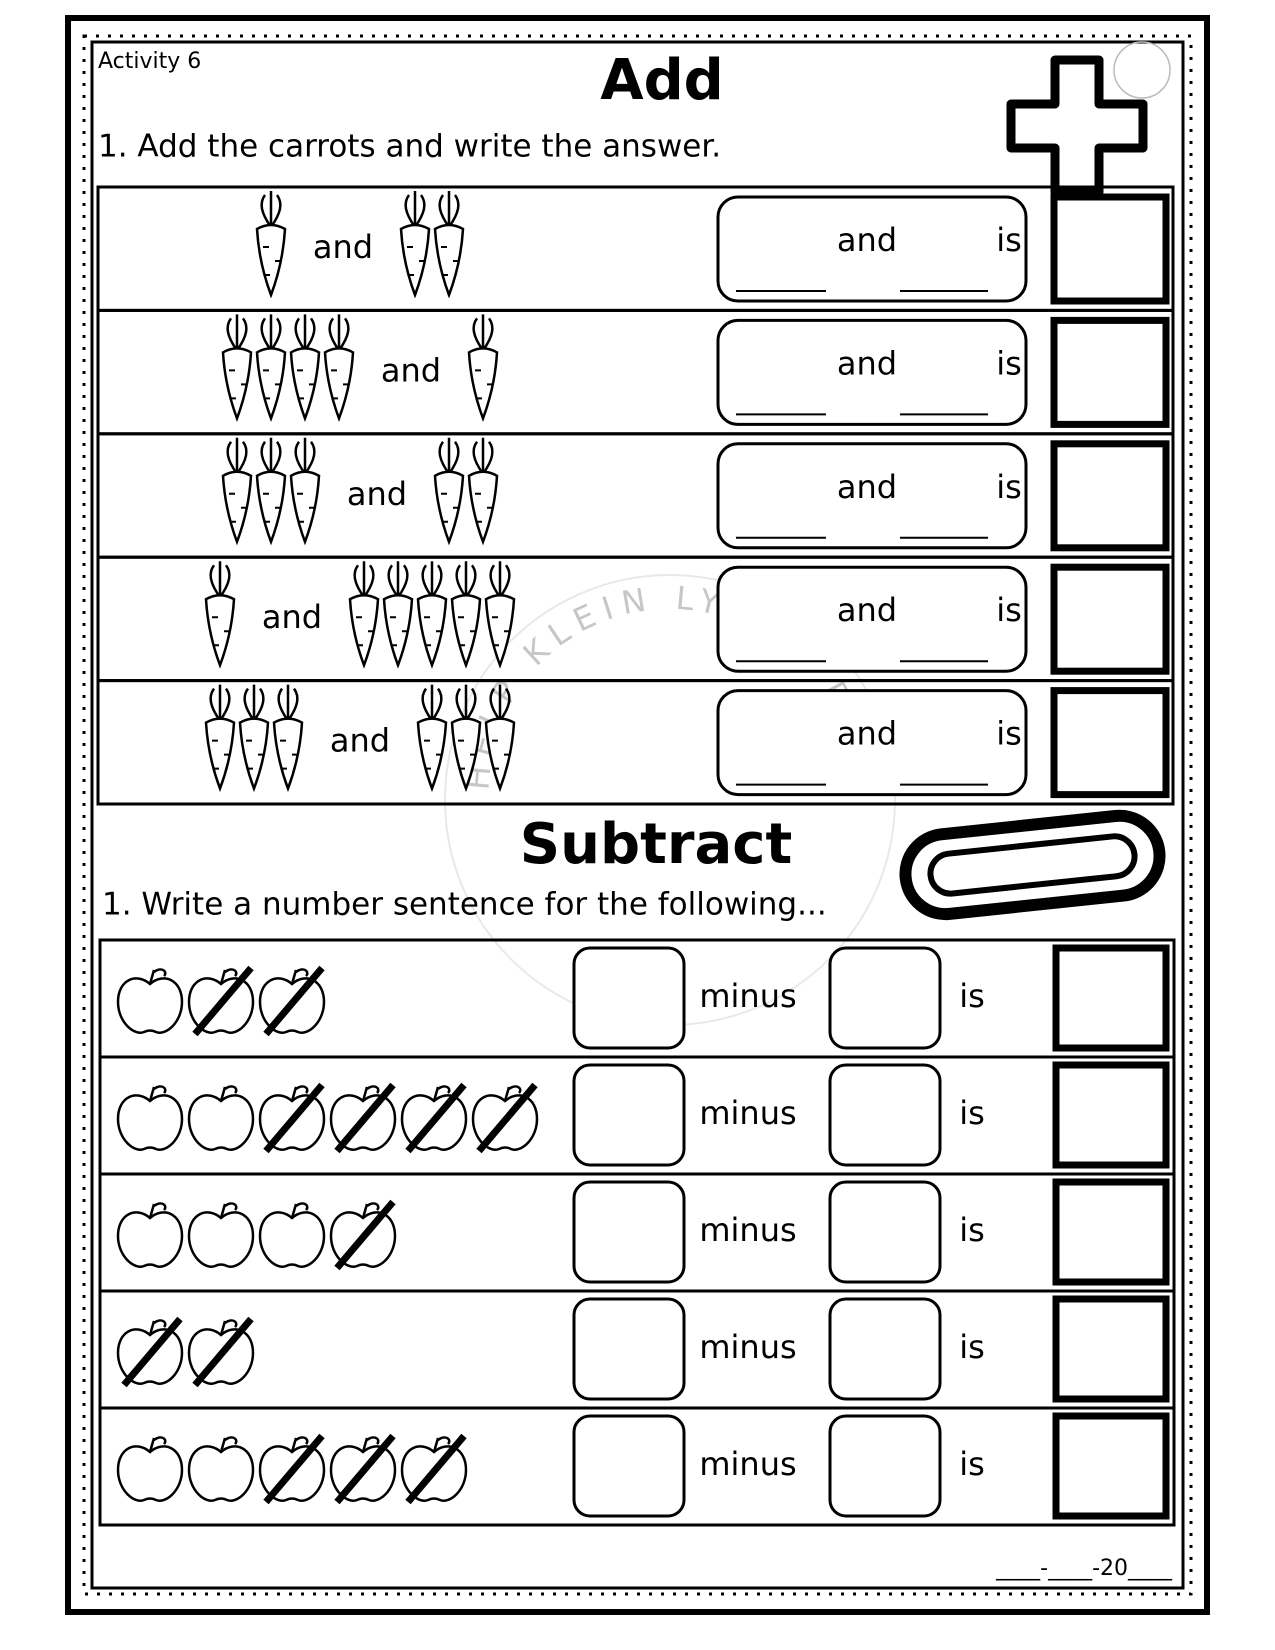 Image resolution: width=1275 pixels, height=1650 pixels. Describe the element at coordinates (1142, 70) in the screenshot. I see `logo-stamp` at that location.